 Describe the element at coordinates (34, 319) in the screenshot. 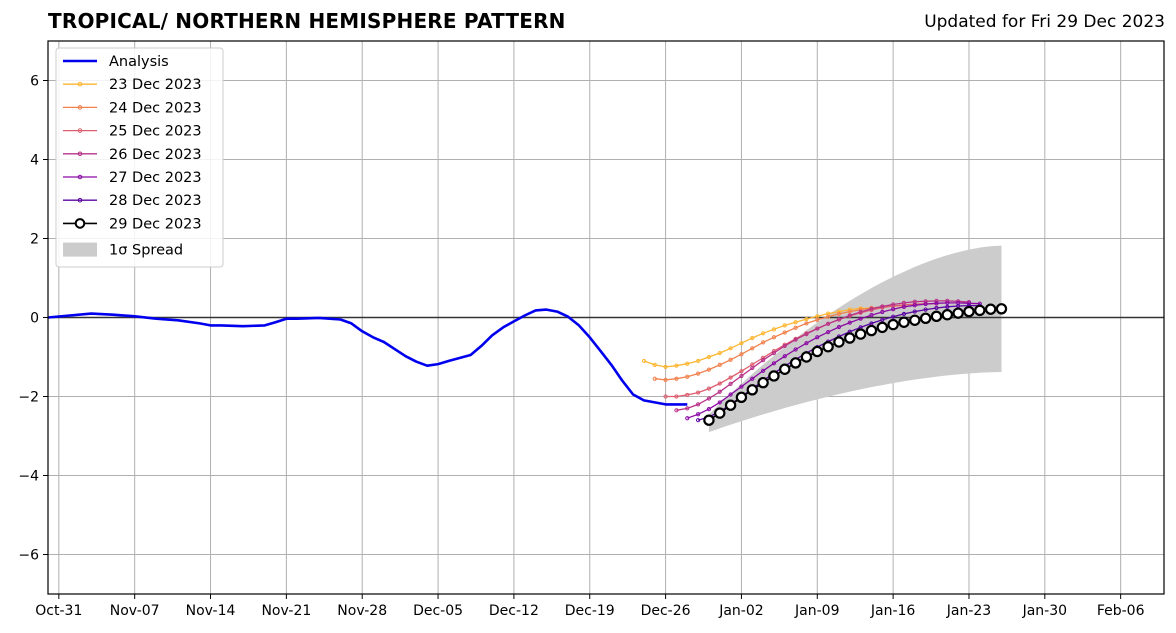

I see `y-tick-label: 0` at that location.